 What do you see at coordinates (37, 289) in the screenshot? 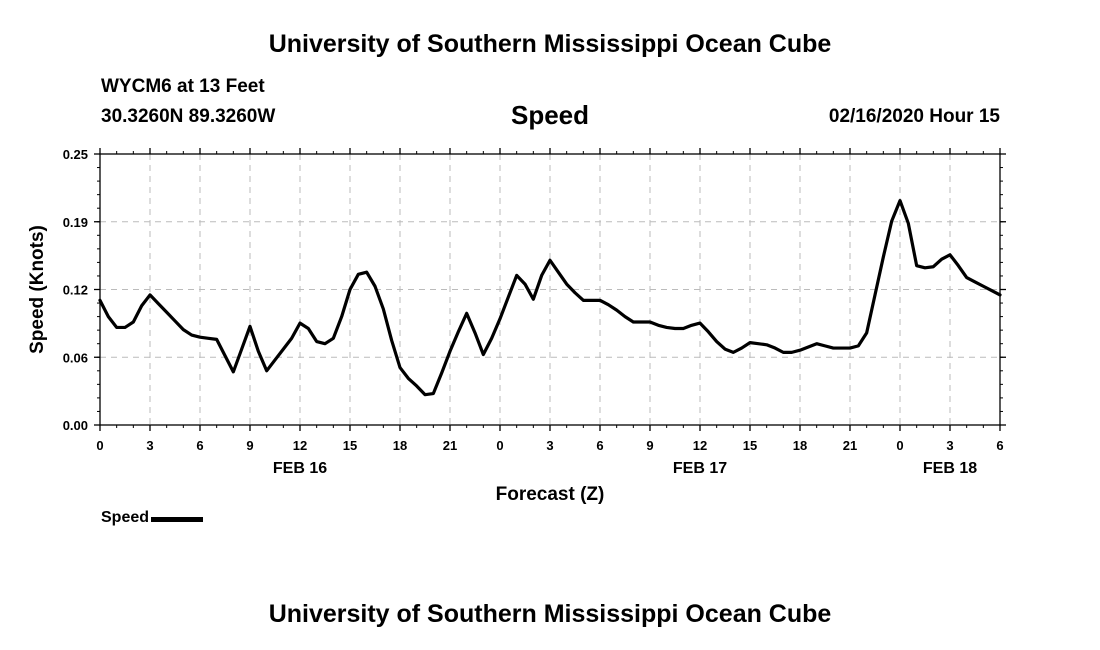
I see `y-axis-label: Speed (Knots)` at bounding box center [37, 289].